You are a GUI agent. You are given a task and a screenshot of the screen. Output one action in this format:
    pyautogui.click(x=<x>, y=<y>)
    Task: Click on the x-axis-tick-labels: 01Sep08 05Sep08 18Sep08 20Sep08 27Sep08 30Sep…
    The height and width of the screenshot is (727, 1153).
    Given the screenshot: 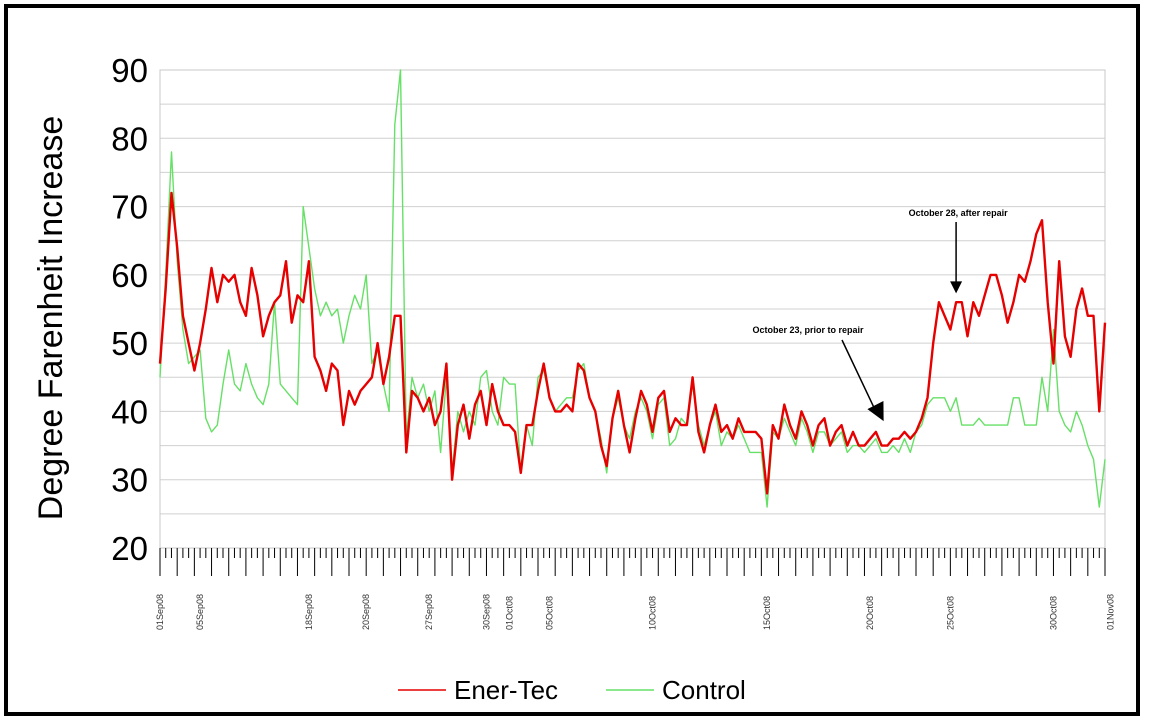 What is the action you would take?
    pyautogui.click(x=635, y=612)
    